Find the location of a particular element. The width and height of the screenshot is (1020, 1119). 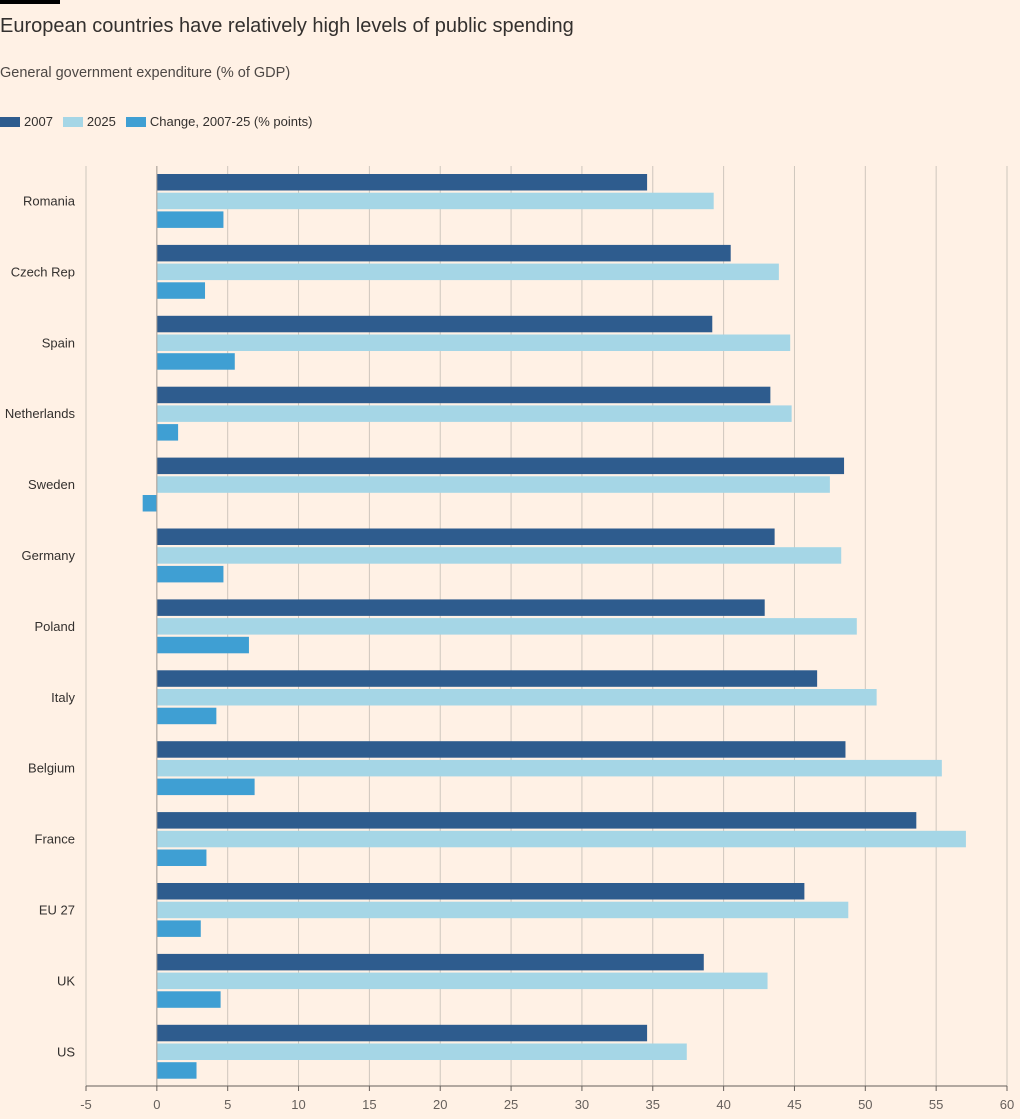

tick-label: -5 is located at coordinates (86, 1104).